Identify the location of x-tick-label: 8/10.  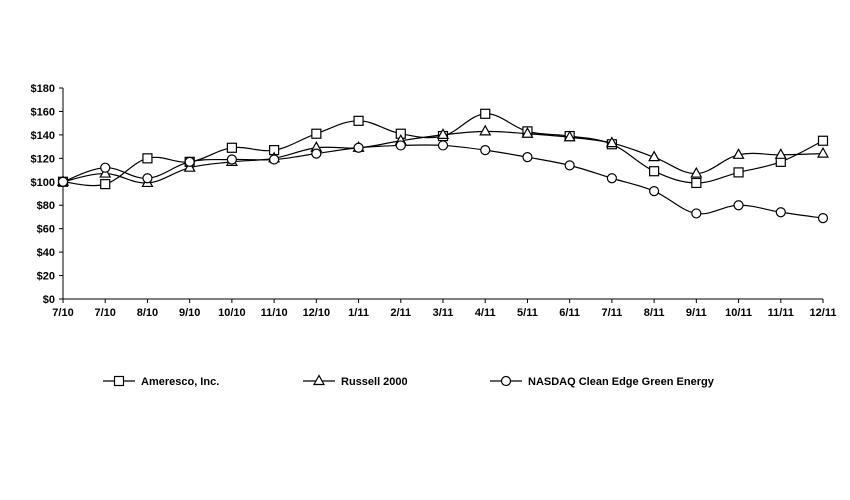
(147, 313).